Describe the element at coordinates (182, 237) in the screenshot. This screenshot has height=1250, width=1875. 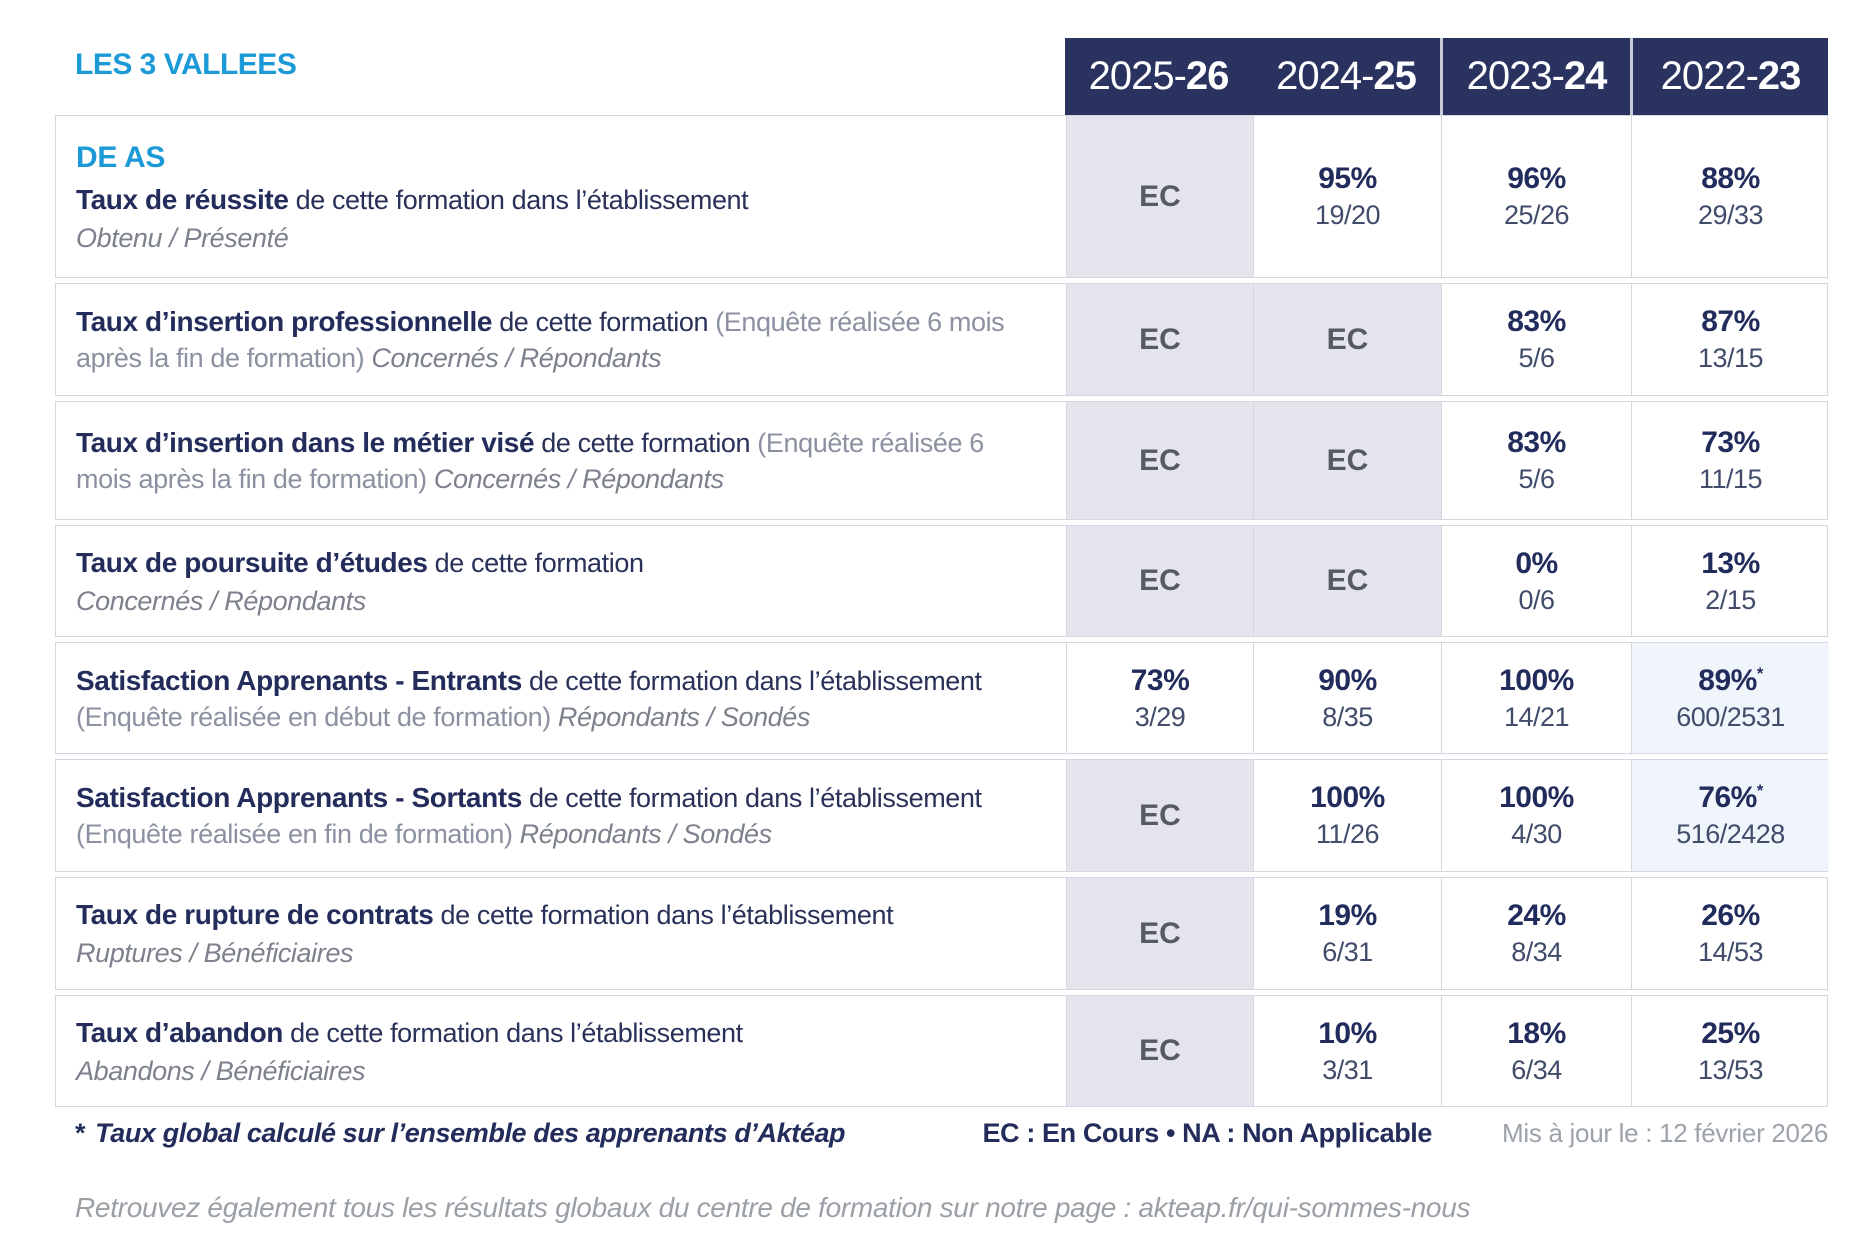
I see `row-ratio-label: Obtenu / Présenté` at that location.